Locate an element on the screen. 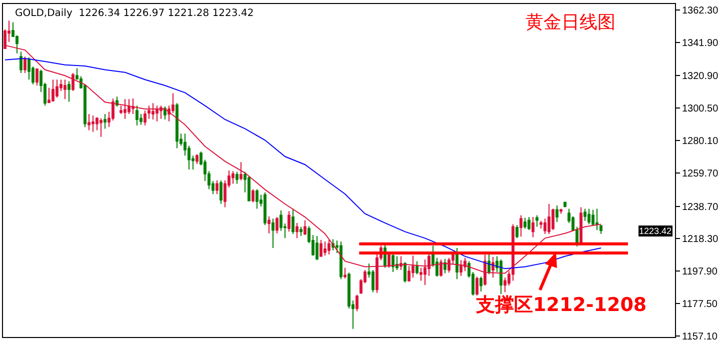 The image size is (722, 346). y-tick-label: 1300.50 is located at coordinates (700, 109).